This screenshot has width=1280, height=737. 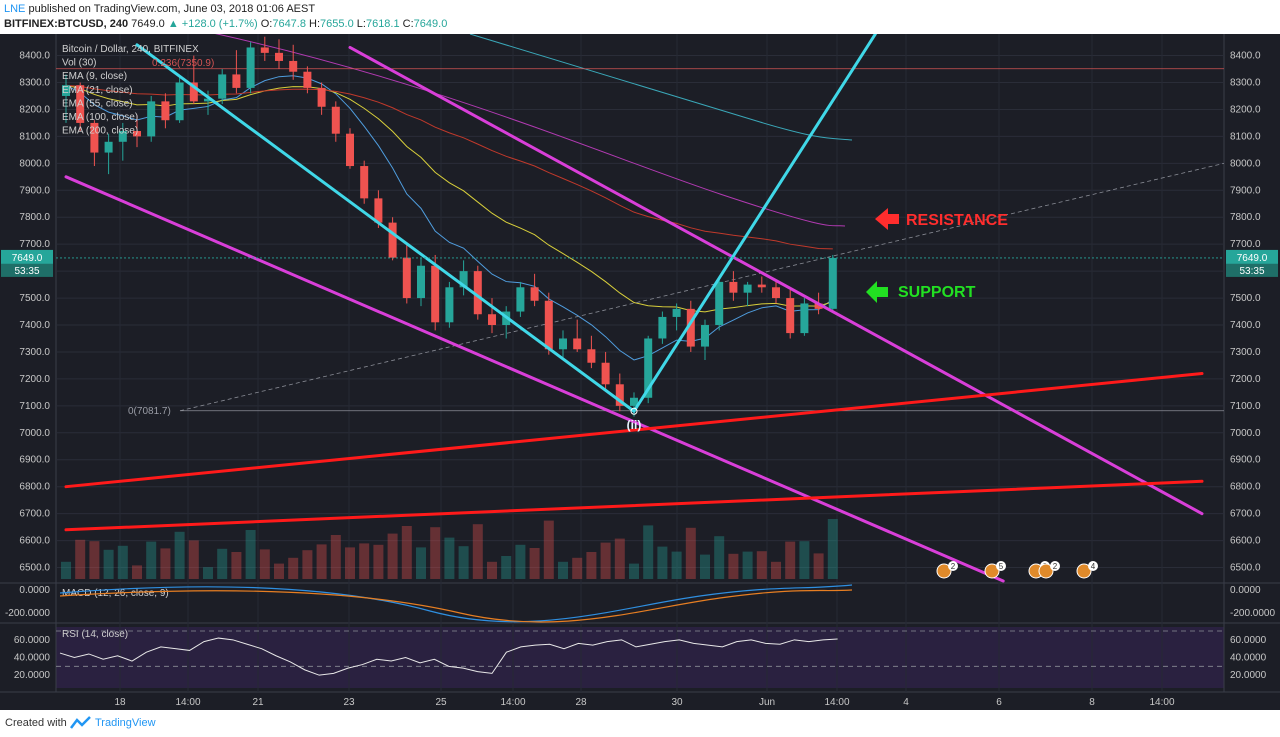 What do you see at coordinates (1245, 379) in the screenshot?
I see `price-tick-right: 7200.0` at bounding box center [1245, 379].